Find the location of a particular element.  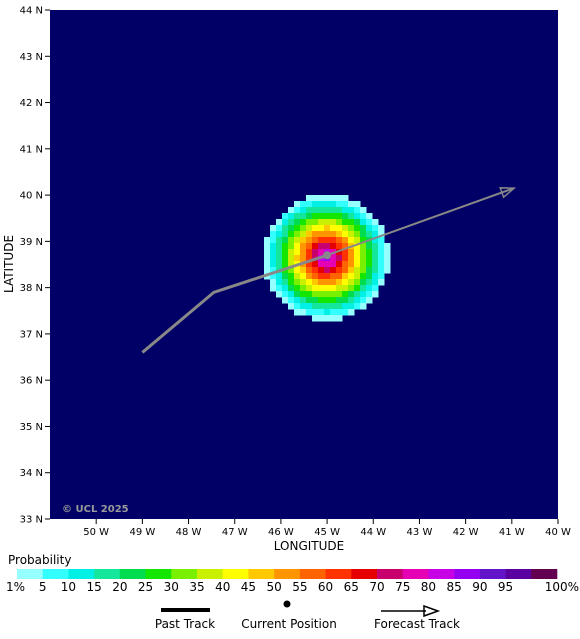

probability-legend-label: 65 is located at coordinates (351, 587).